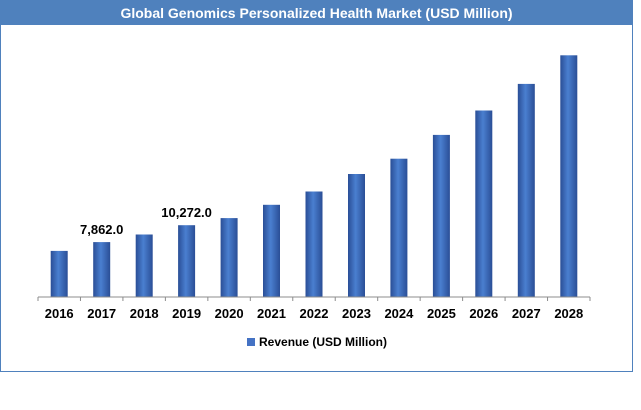  I want to click on bar-2018, so click(144, 265).